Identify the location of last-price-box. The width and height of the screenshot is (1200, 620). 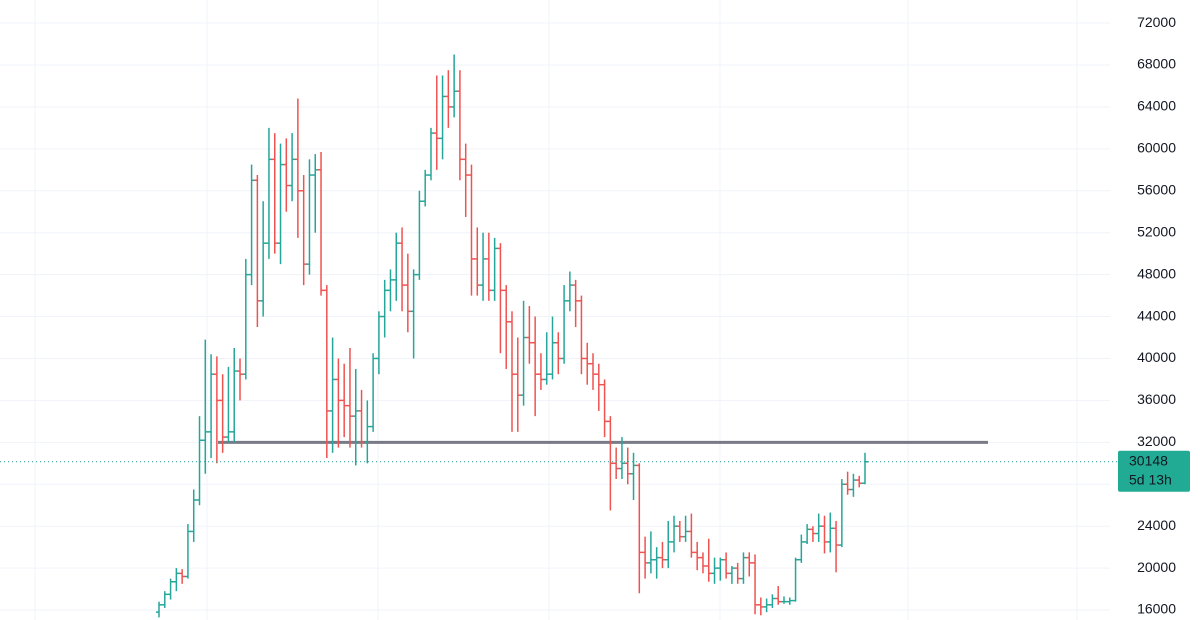
(1154, 471).